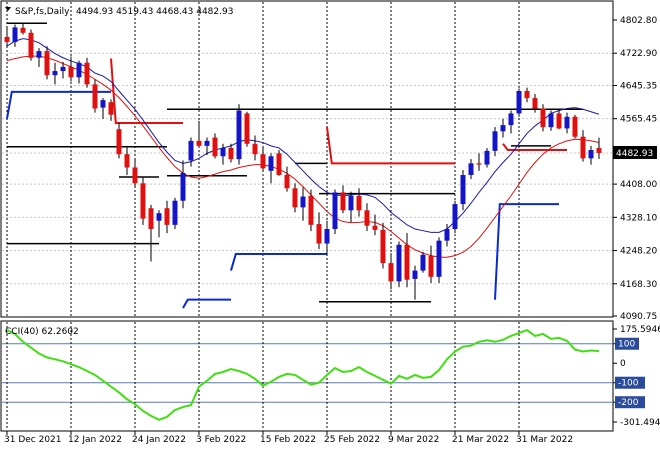 Image resolution: width=660 pixels, height=450 pixels. What do you see at coordinates (154, 12) in the screenshot?
I see `ohlc-label: 4494.93 4519.43 4468.43 4482.93` at bounding box center [154, 12].